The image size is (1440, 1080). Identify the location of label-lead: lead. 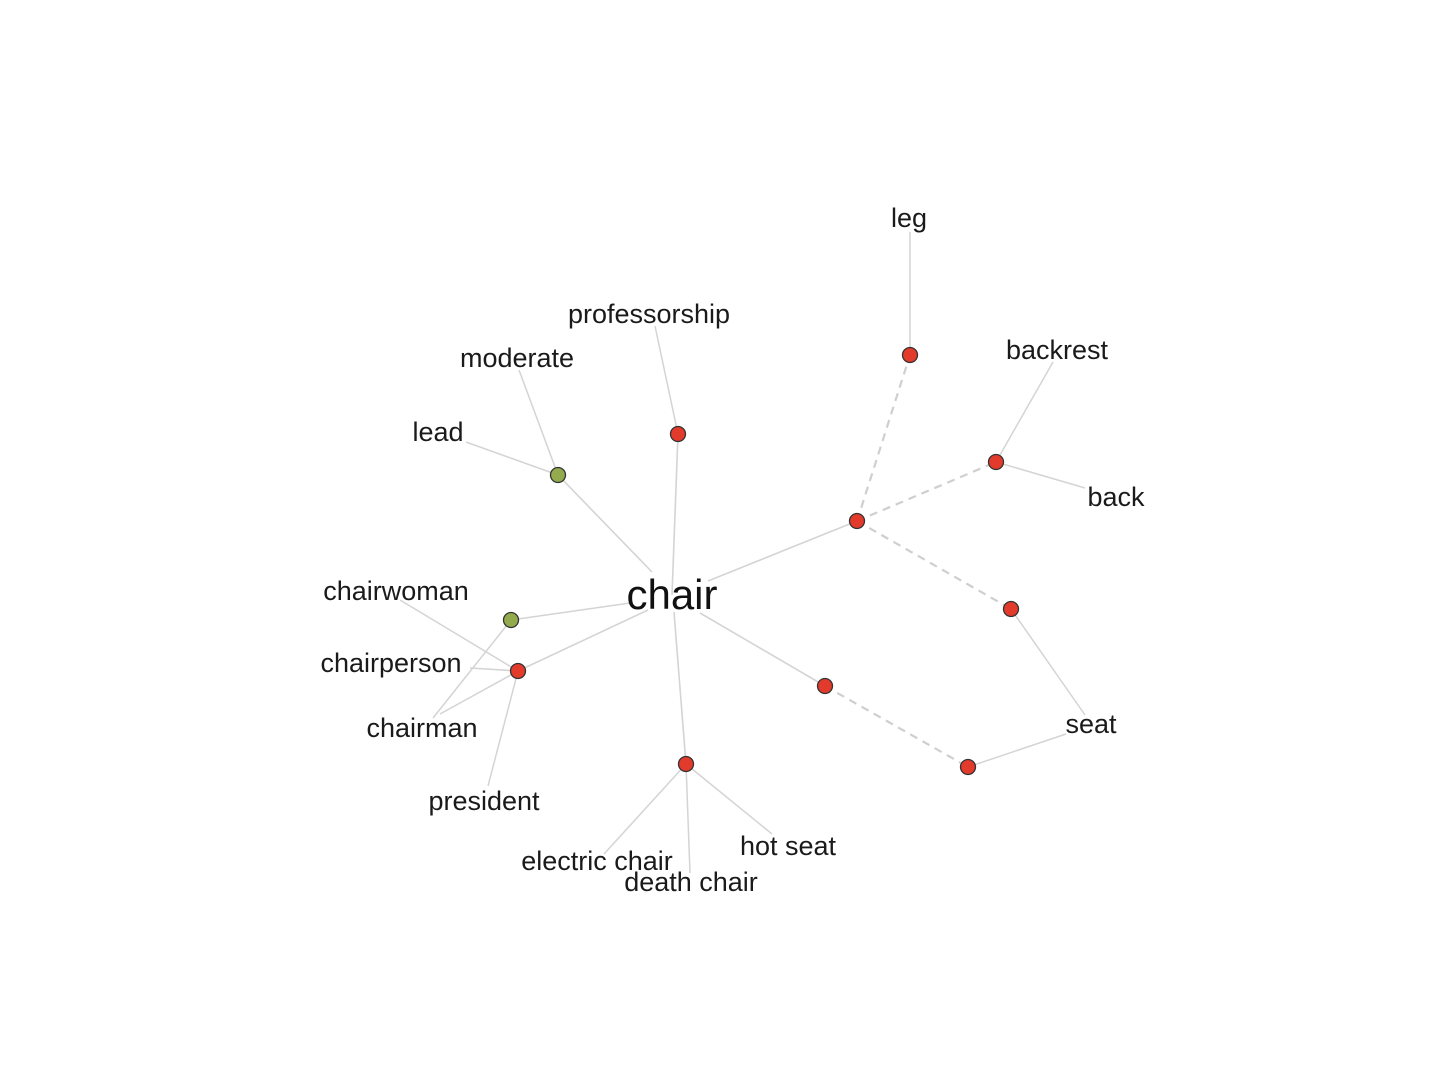
(437, 432).